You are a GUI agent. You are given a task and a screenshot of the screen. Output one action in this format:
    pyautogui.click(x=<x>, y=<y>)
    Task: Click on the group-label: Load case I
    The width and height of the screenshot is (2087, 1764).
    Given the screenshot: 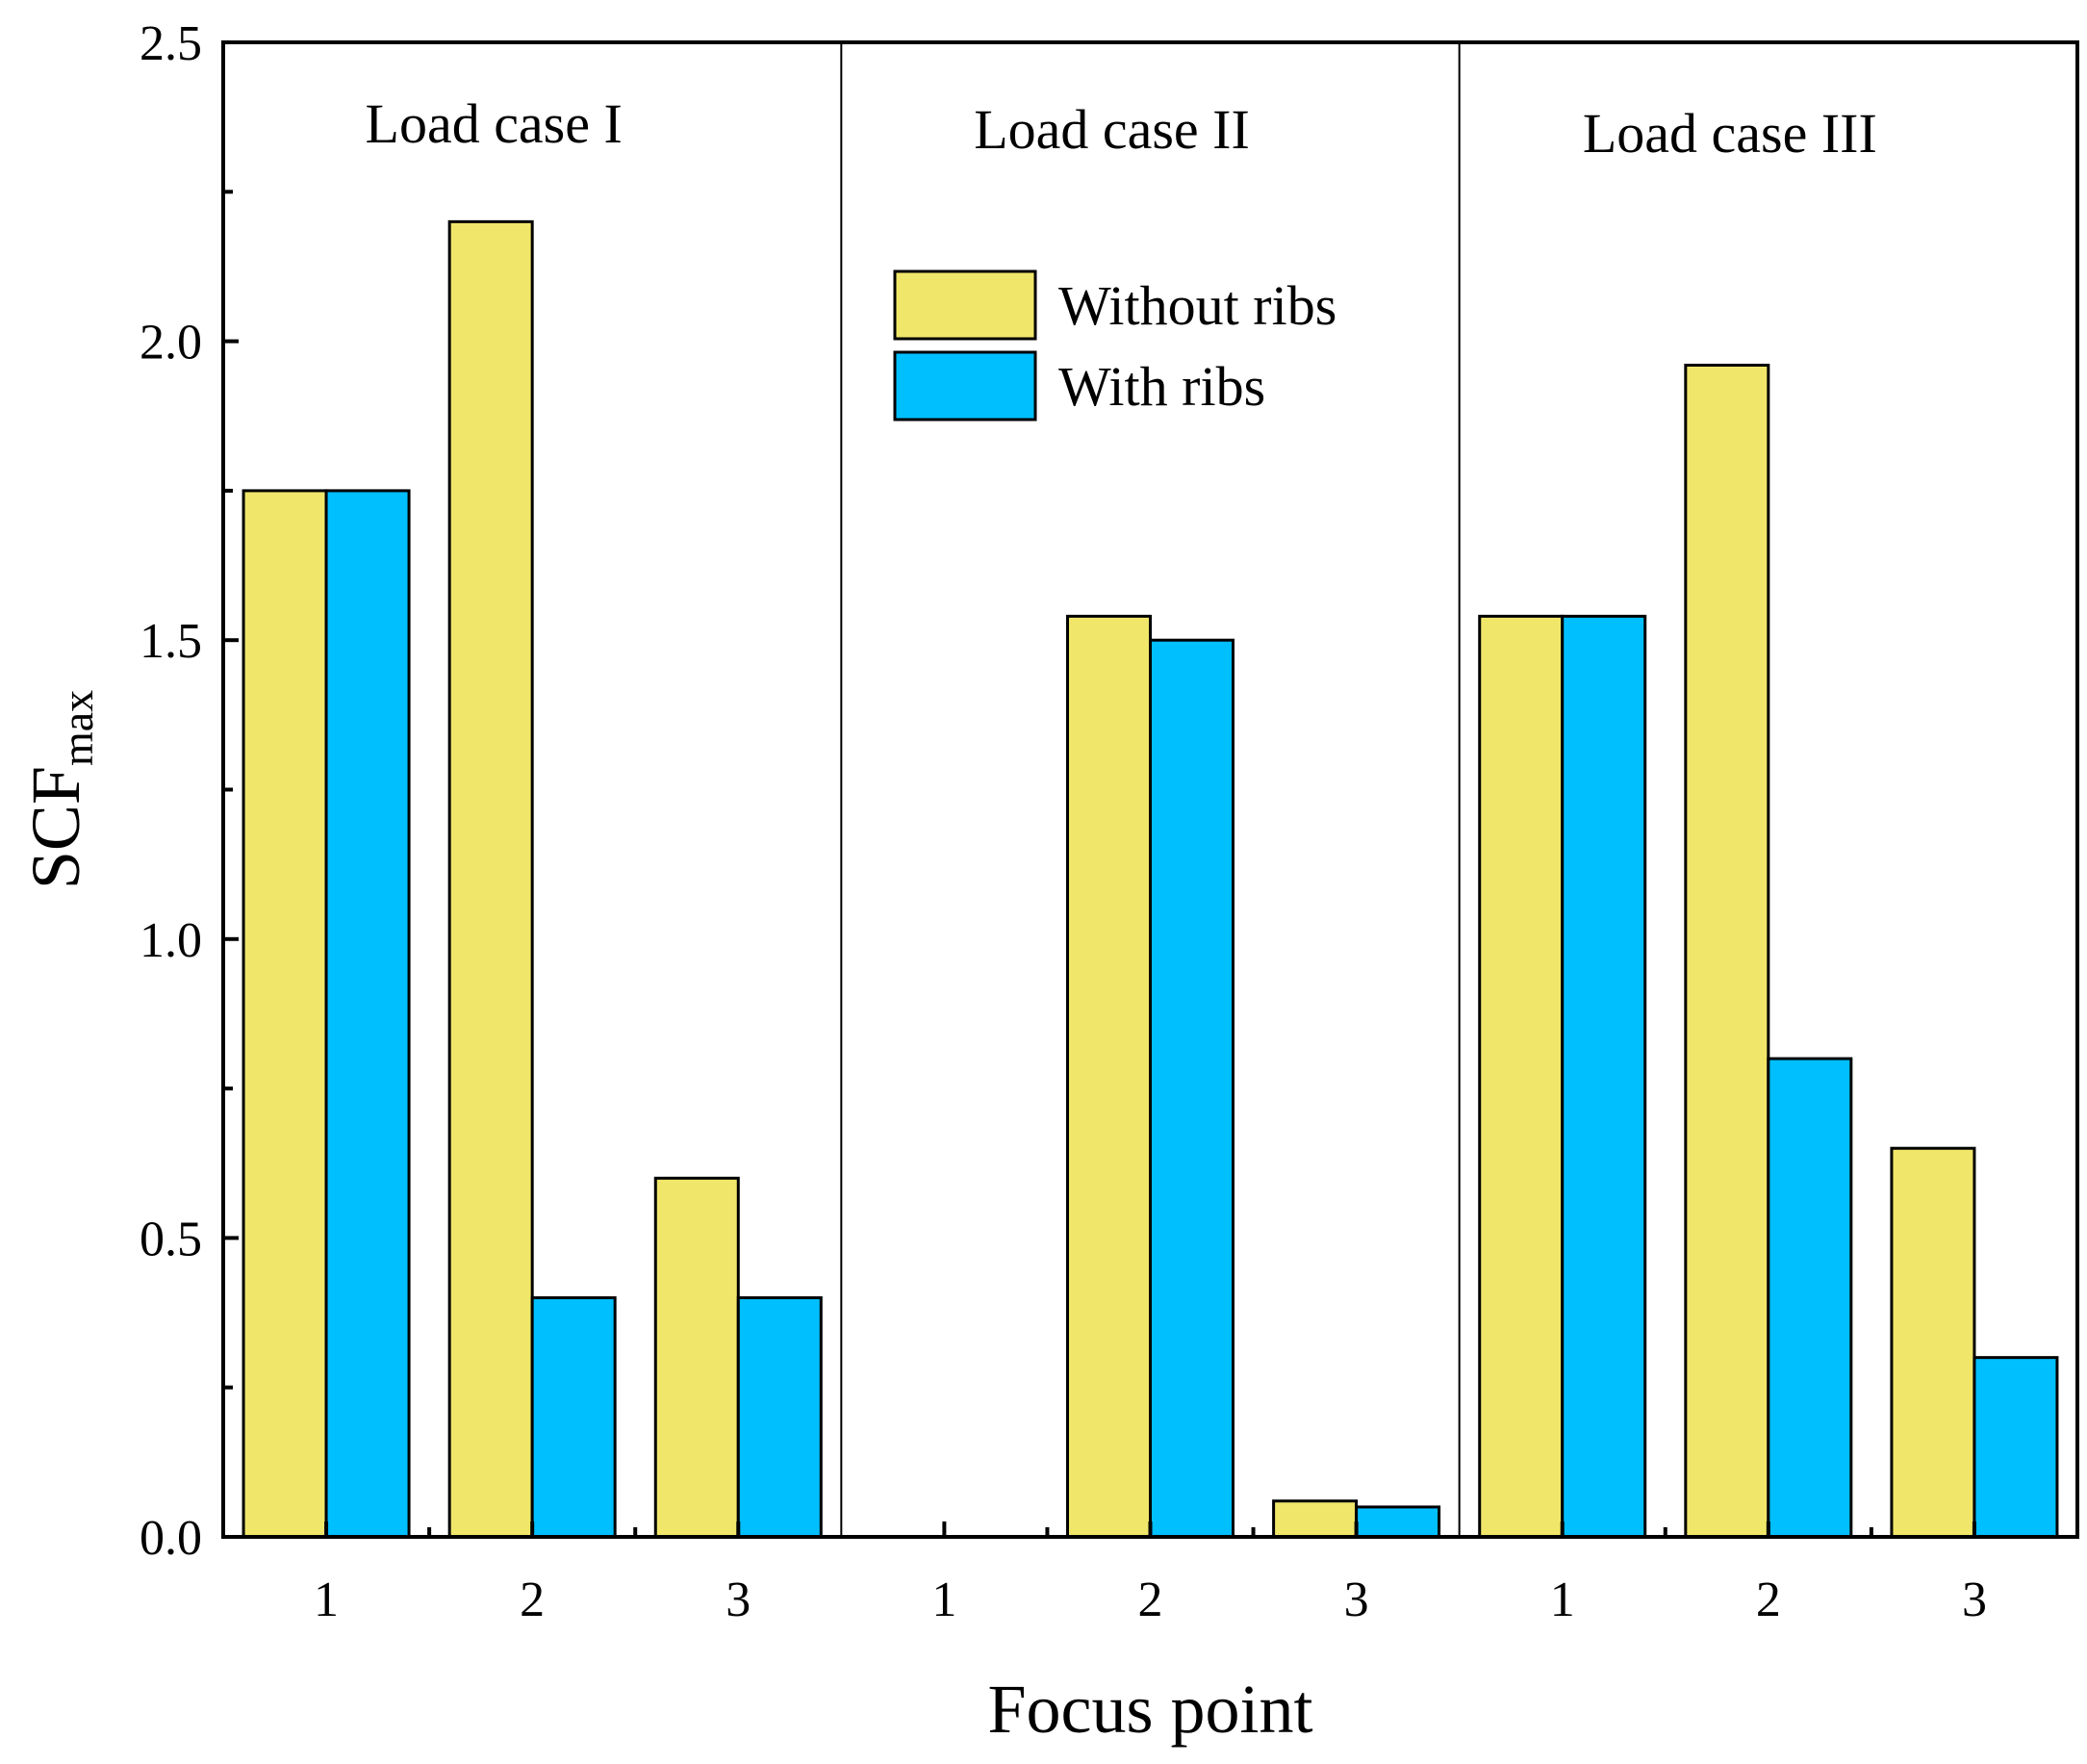 What is the action you would take?
    pyautogui.click(x=494, y=123)
    